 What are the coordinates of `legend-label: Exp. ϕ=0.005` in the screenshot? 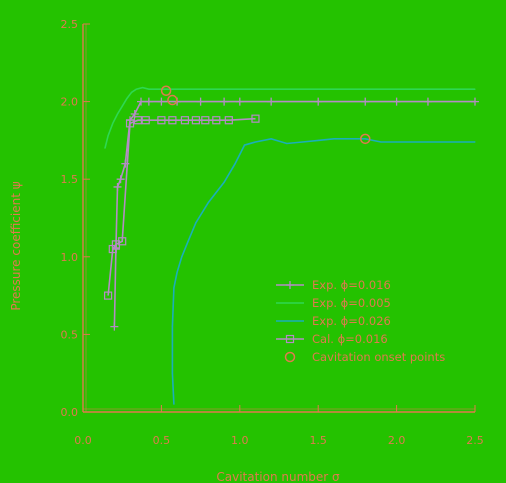 It's located at (351, 303).